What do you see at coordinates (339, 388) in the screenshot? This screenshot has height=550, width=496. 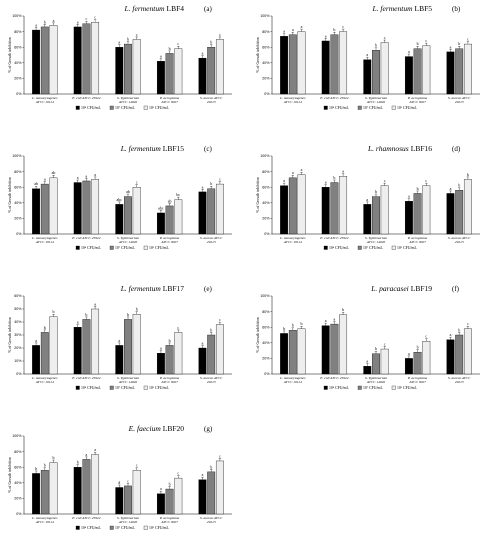 I see `legend-label: 10⁴ CFU/mL` at bounding box center [339, 388].